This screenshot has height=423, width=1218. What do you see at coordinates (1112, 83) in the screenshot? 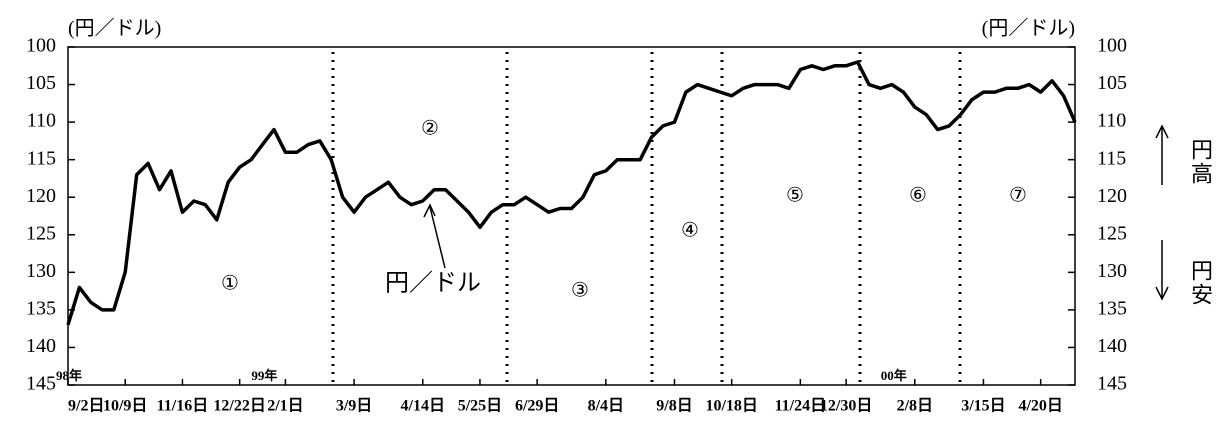
I see `y2-tick-label: 105` at bounding box center [1112, 83].